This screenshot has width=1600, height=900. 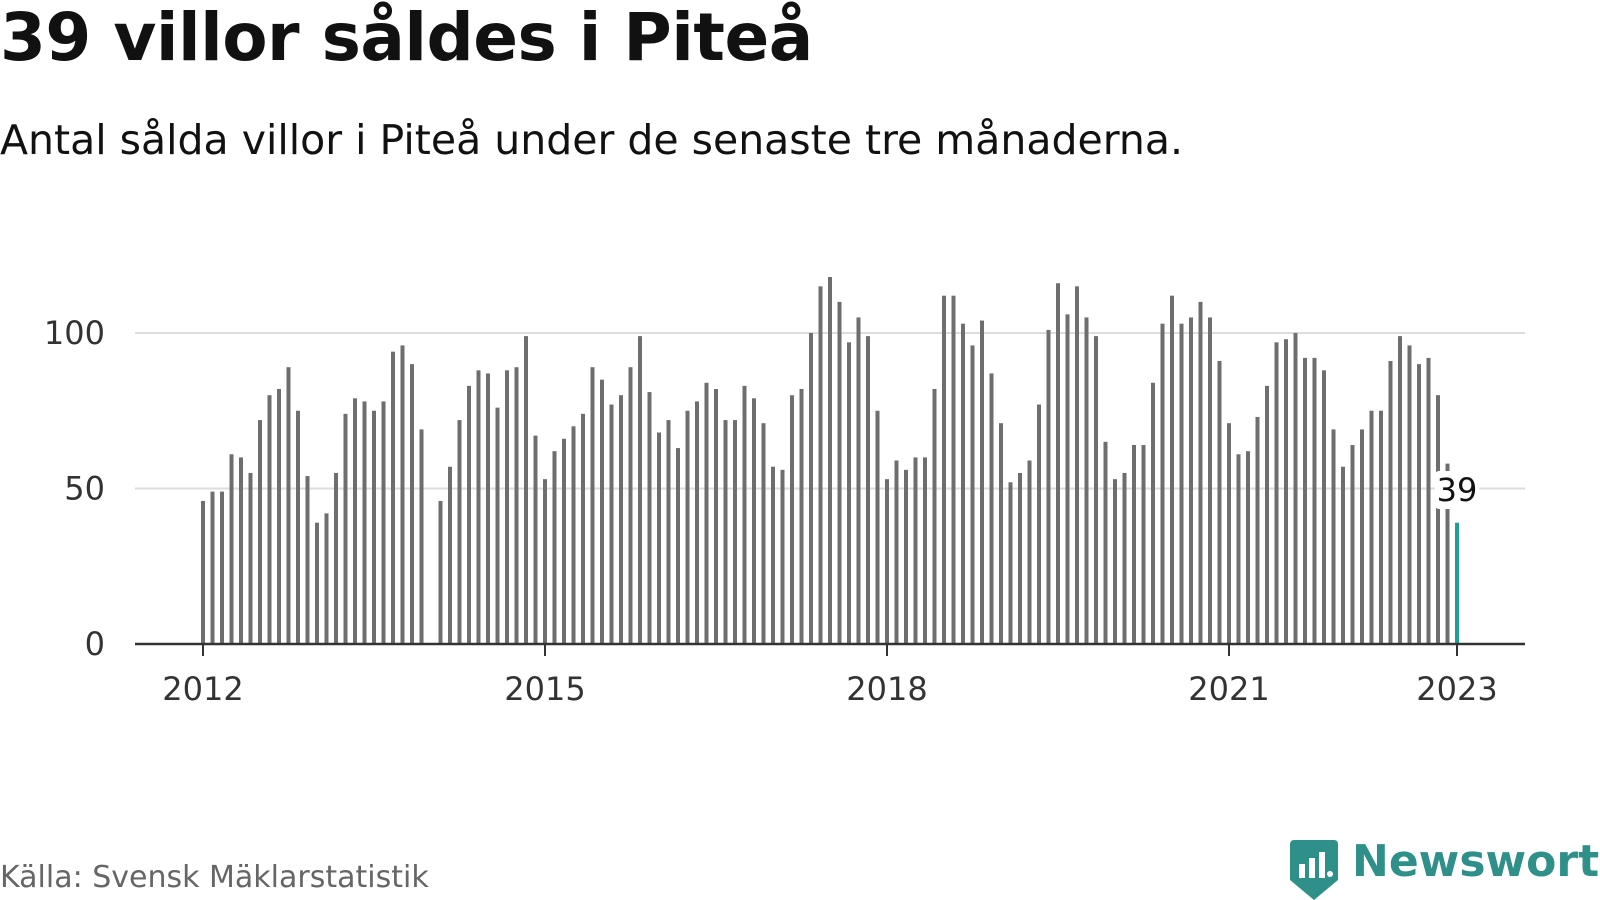 What do you see at coordinates (1445, 870) in the screenshot?
I see `brand-logo: Newsworthy` at bounding box center [1445, 870].